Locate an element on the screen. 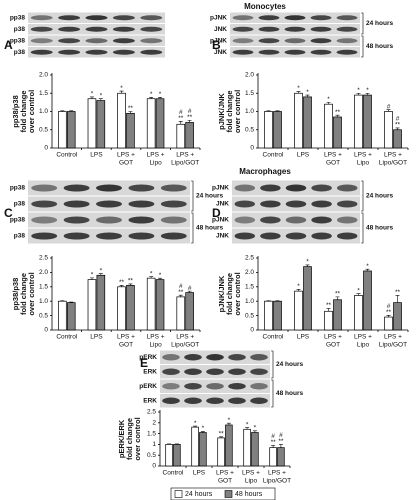 This screenshot has height=500, width=418. panel-letter: D is located at coordinates (216, 213).